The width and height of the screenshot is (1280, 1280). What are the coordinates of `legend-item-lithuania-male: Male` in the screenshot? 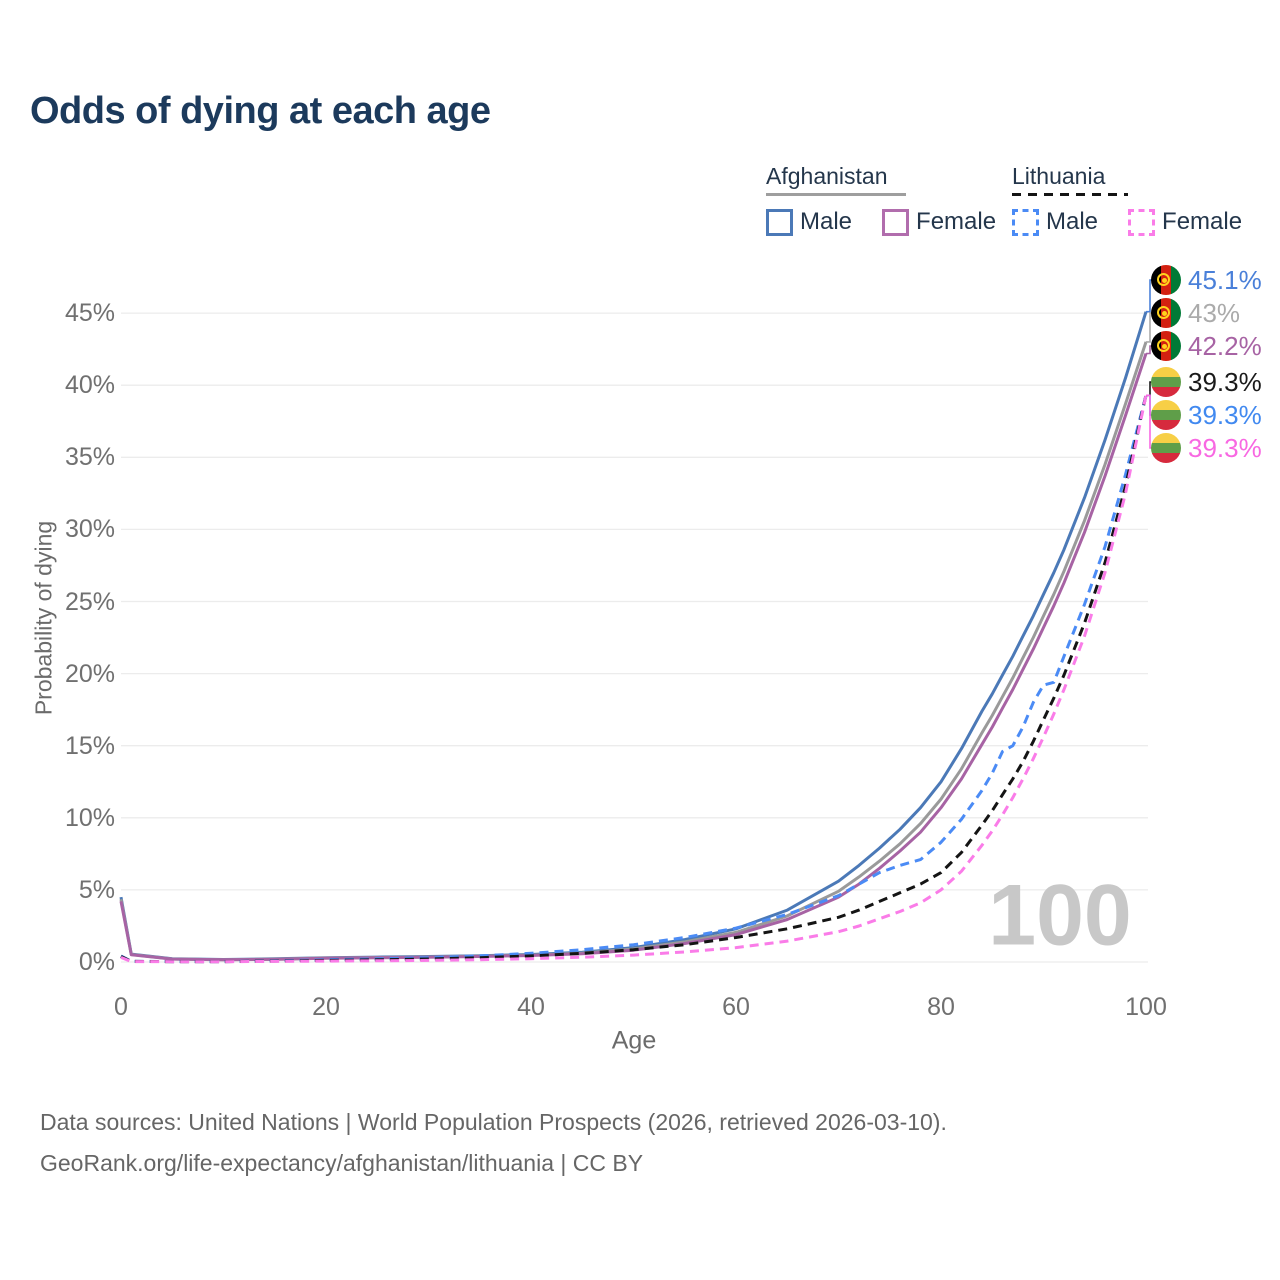 It's located at (1055, 222).